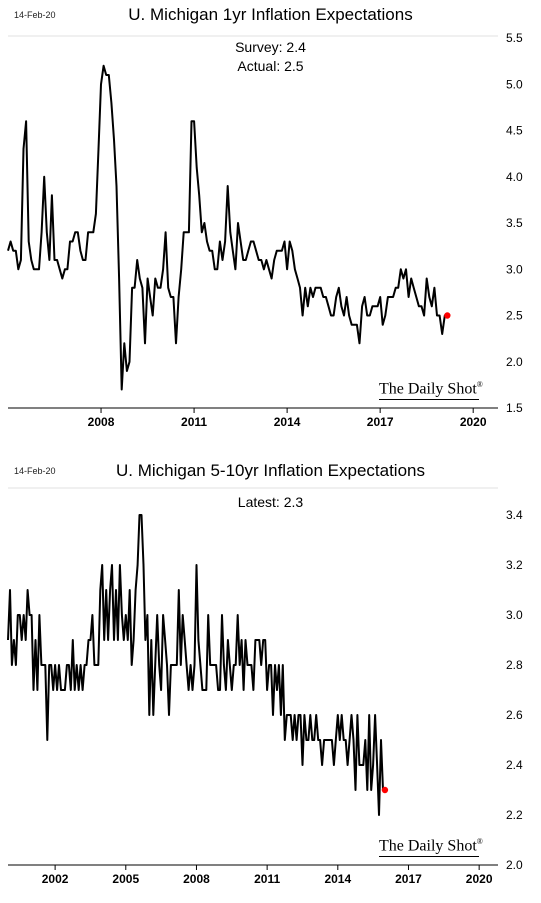 The height and width of the screenshot is (903, 541). What do you see at coordinates (514, 765) in the screenshot?
I see `chart-5-10yr-y-tick-label: 2.4` at bounding box center [514, 765].